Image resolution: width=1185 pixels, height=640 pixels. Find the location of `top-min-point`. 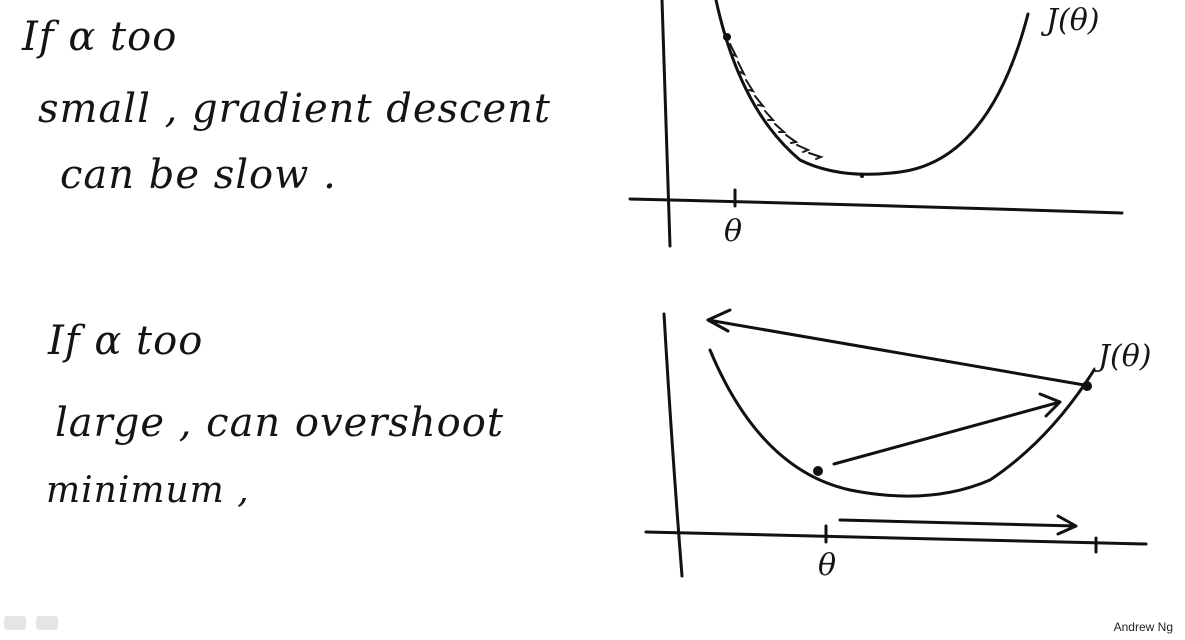

top-min-point is located at coordinates (862, 176).